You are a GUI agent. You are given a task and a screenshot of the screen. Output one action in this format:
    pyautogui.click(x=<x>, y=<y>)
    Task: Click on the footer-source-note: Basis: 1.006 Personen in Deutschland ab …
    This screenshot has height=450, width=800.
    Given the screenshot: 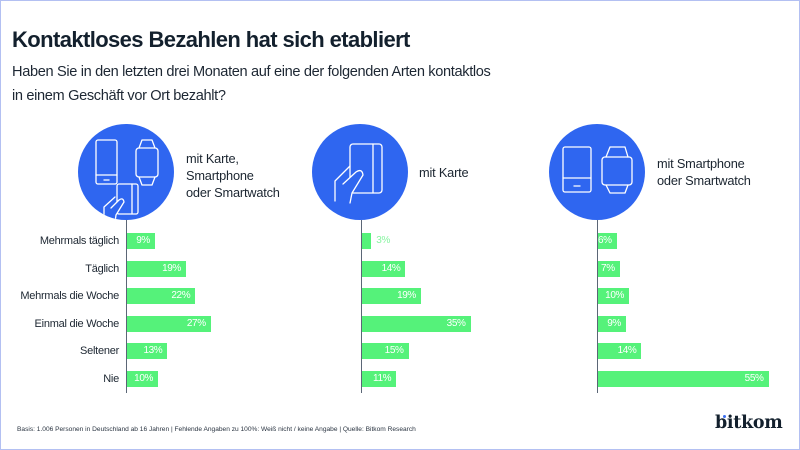 What is the action you would take?
    pyautogui.click(x=216, y=429)
    